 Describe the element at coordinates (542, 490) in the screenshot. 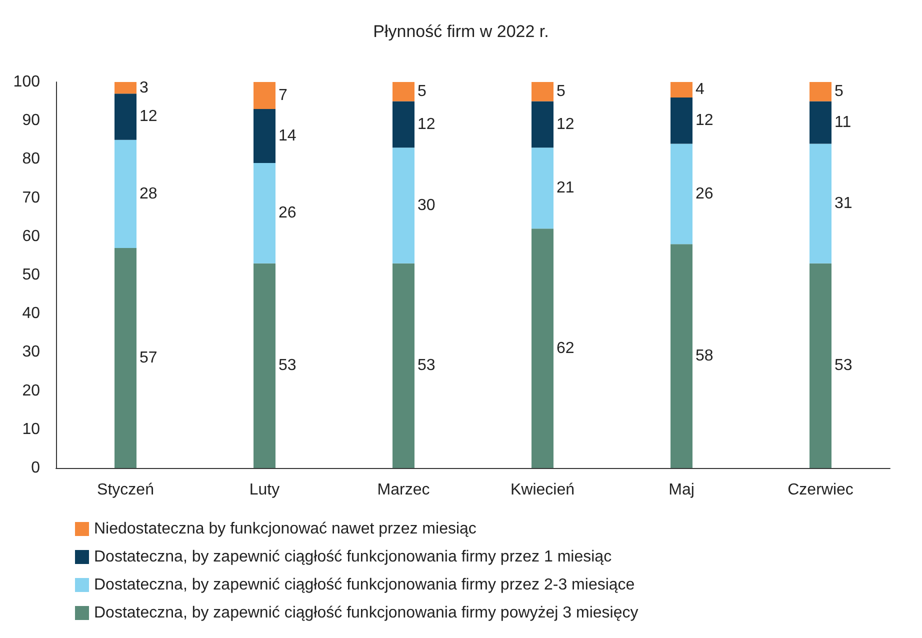

I see `x-tick-label: Kwiecień` at that location.